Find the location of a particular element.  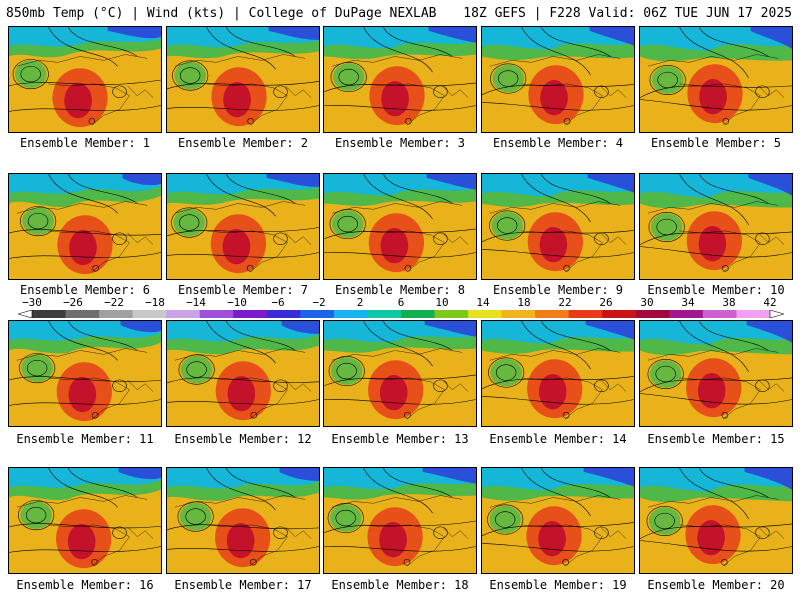

color-scale-max-arrow is located at coordinates (776, 314).